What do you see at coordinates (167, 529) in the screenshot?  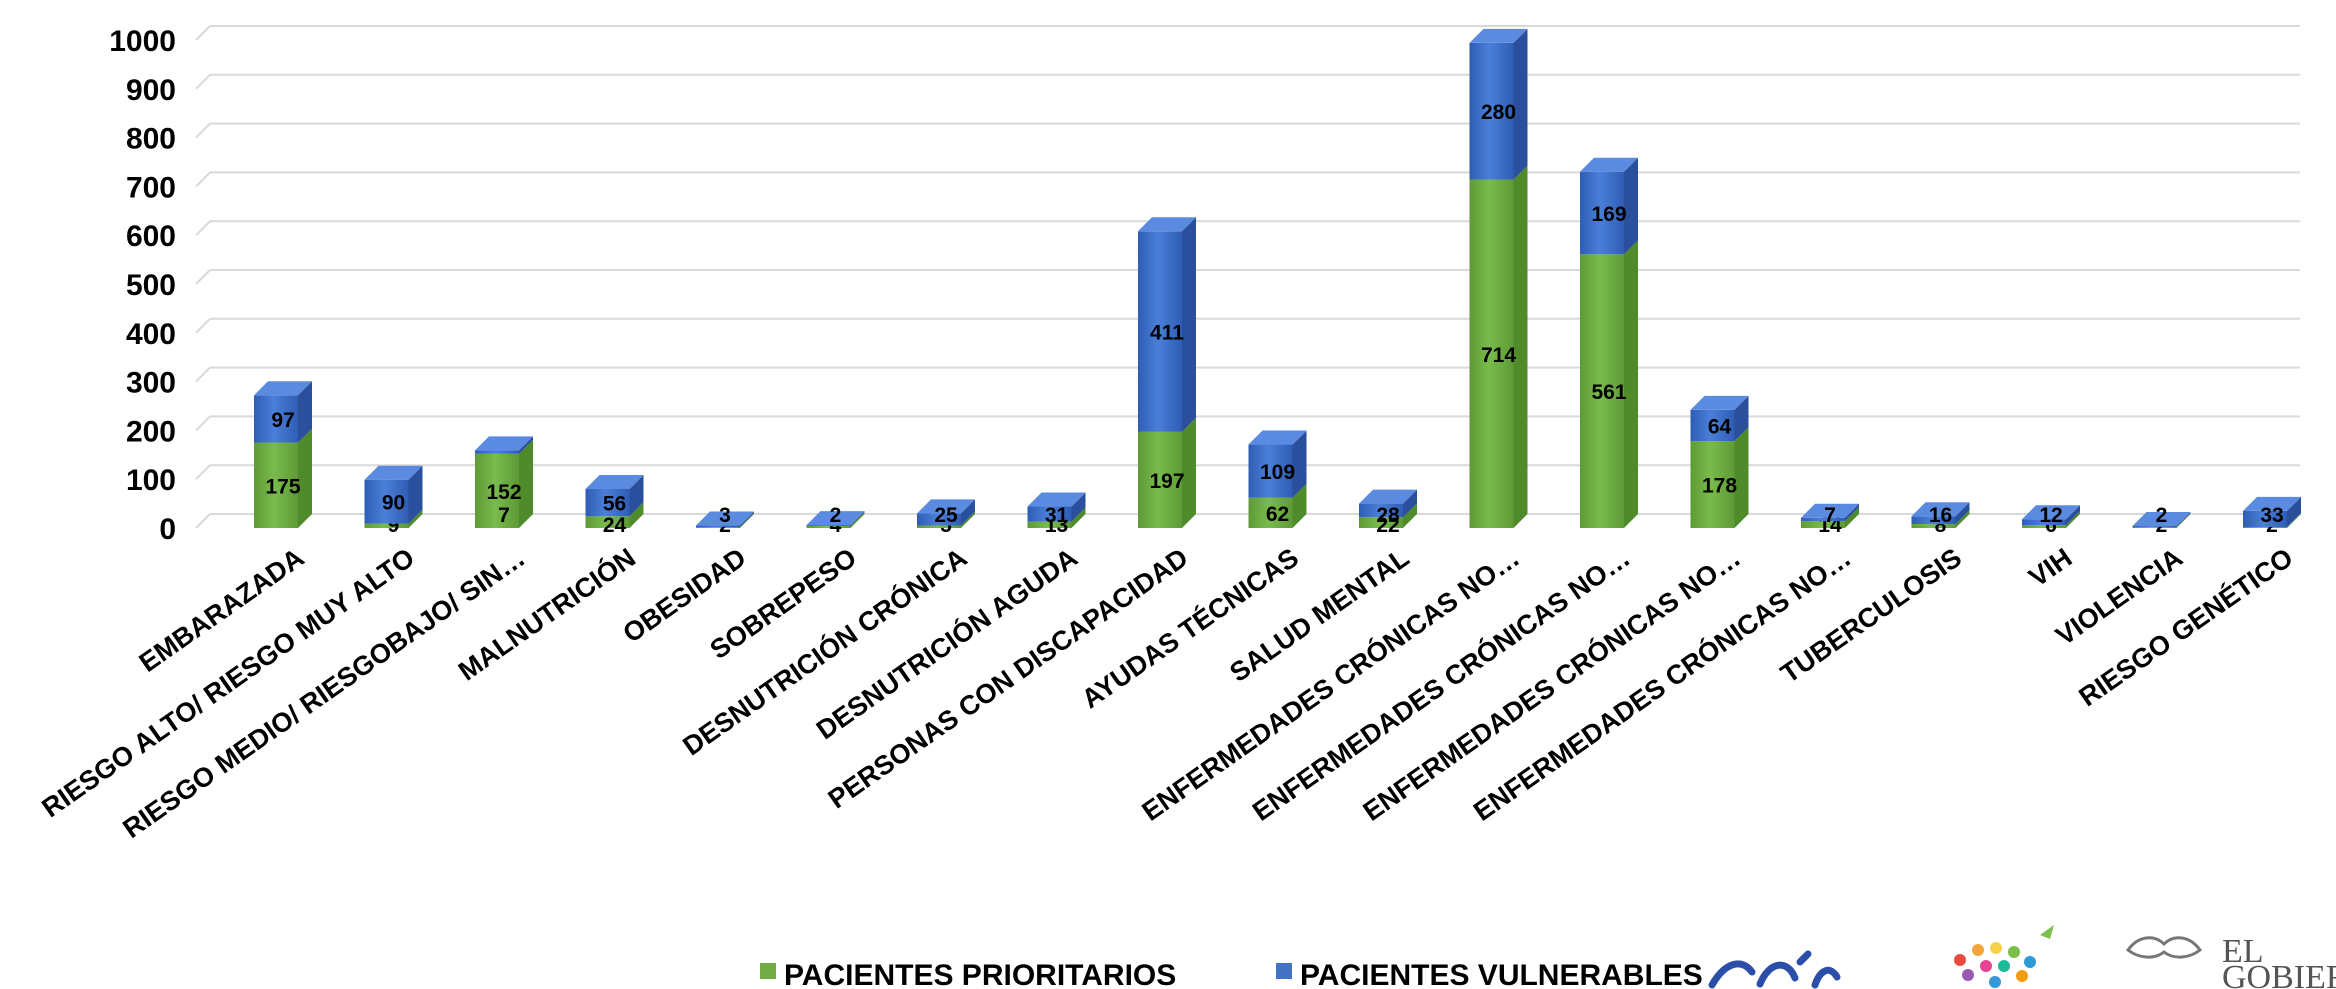 I see `y-tick-label-0: 0` at bounding box center [167, 529].